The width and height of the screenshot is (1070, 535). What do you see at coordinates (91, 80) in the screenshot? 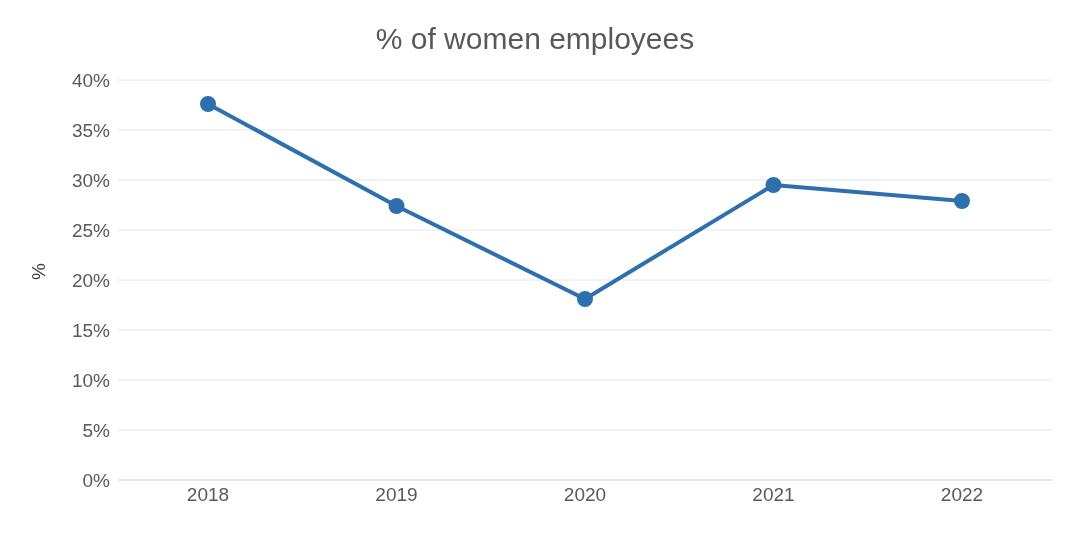
I see `y-tick-label: 40%` at bounding box center [91, 80].